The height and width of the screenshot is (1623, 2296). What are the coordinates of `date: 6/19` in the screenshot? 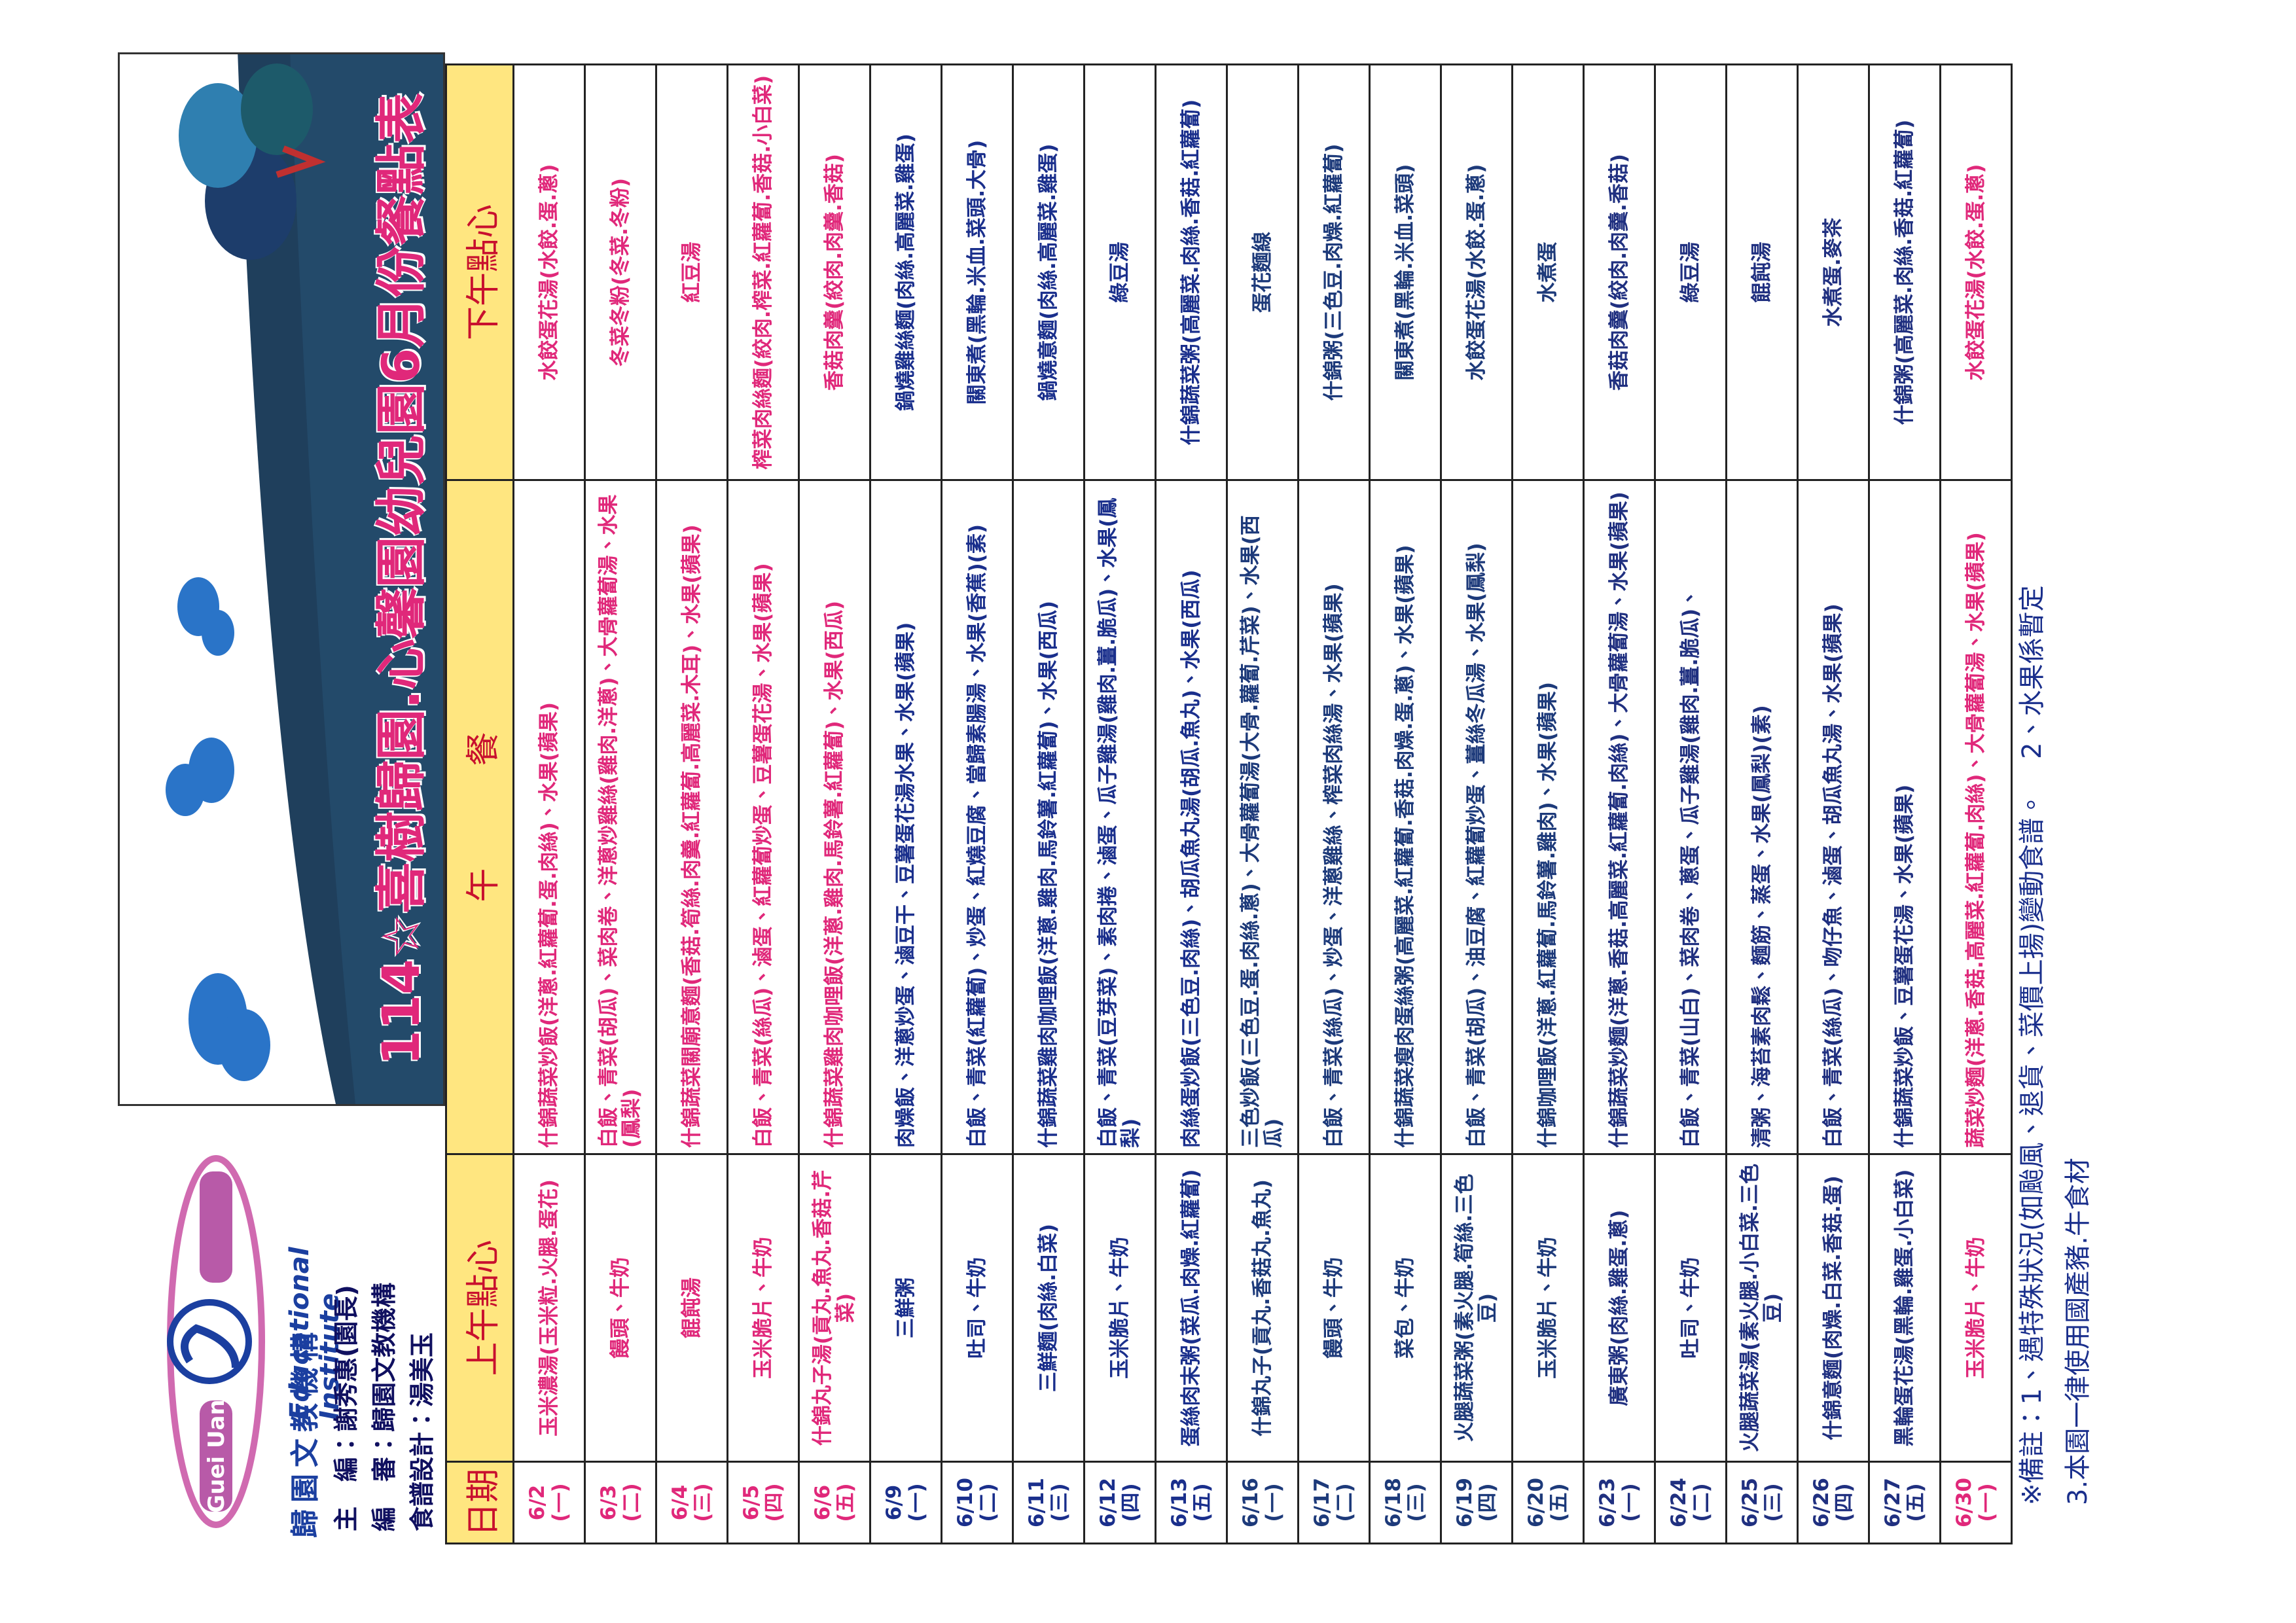 It's located at (1465, 1502).